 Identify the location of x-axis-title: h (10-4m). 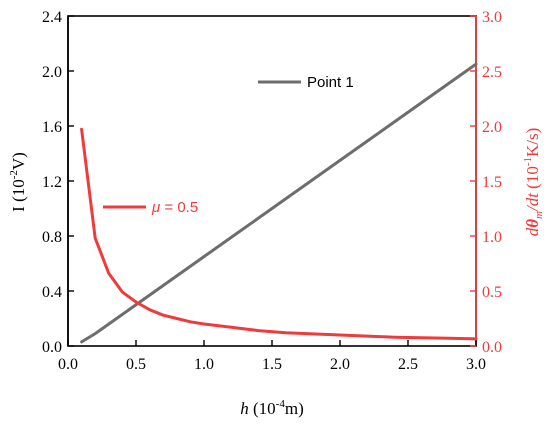
(271, 408).